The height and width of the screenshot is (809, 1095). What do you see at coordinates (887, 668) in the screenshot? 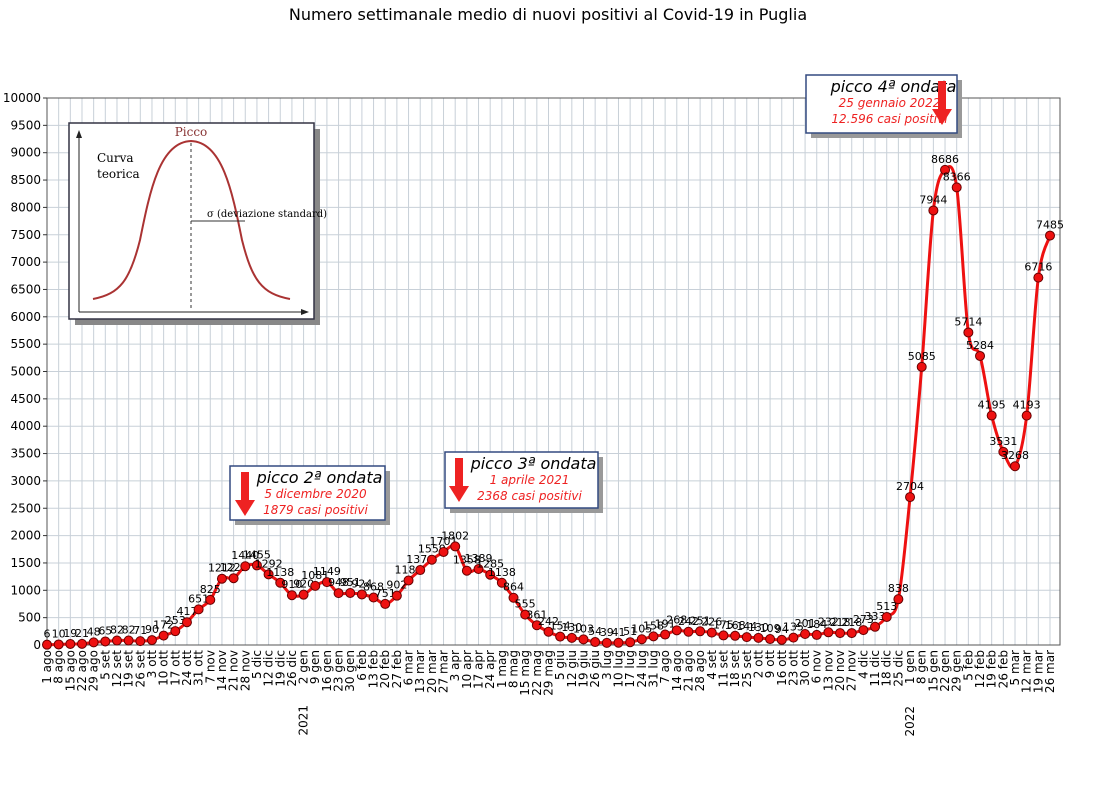
I see `x-tick-label: 18 dic` at bounding box center [887, 668].